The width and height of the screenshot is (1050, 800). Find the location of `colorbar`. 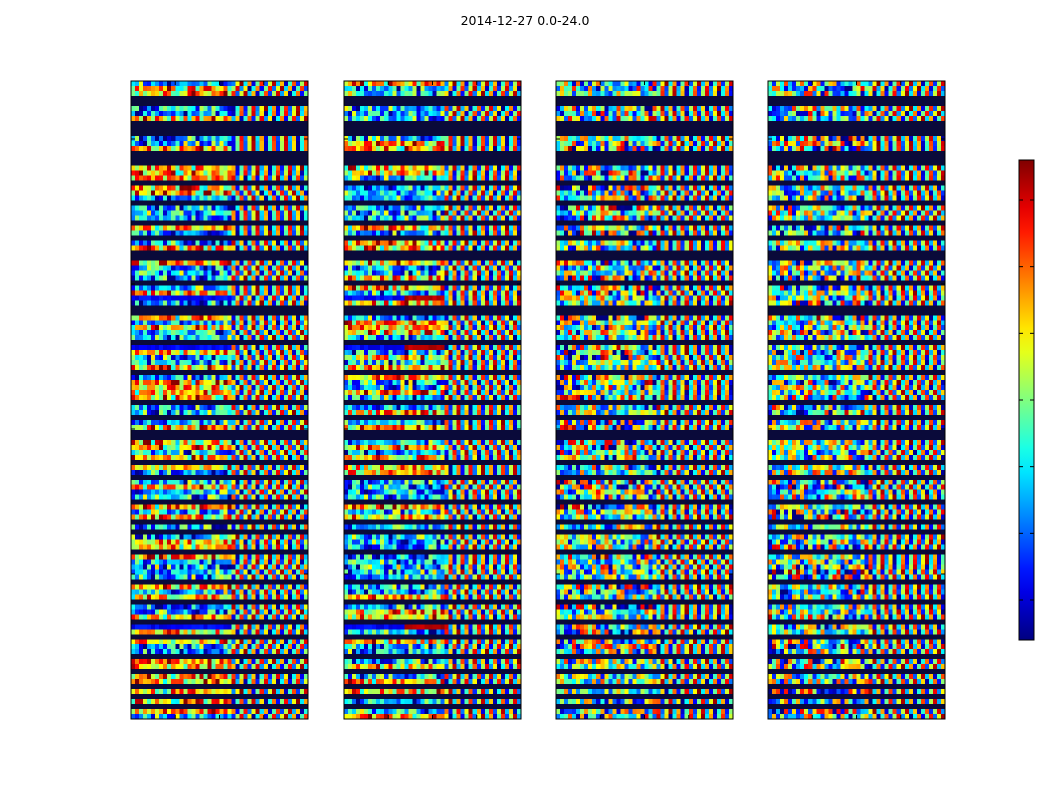

colorbar is located at coordinates (1026, 400).